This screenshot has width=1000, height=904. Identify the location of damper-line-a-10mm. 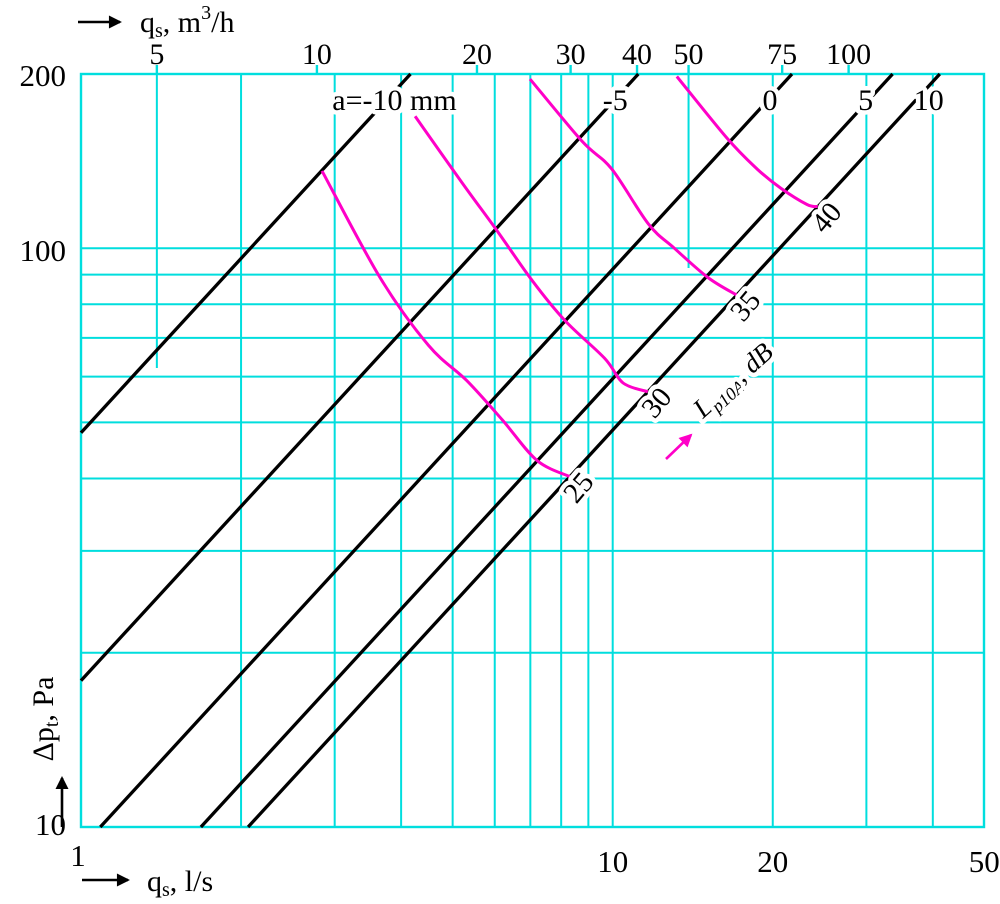
(245, 253).